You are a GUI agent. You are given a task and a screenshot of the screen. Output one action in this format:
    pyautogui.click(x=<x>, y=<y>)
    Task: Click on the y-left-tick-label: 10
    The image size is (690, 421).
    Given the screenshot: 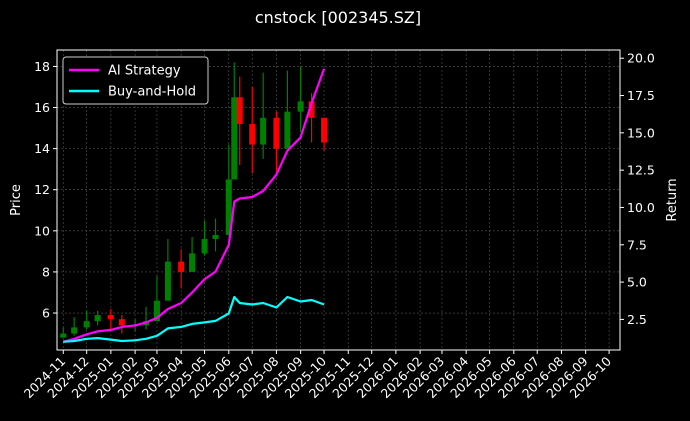 What is the action you would take?
    pyautogui.click(x=42, y=230)
    